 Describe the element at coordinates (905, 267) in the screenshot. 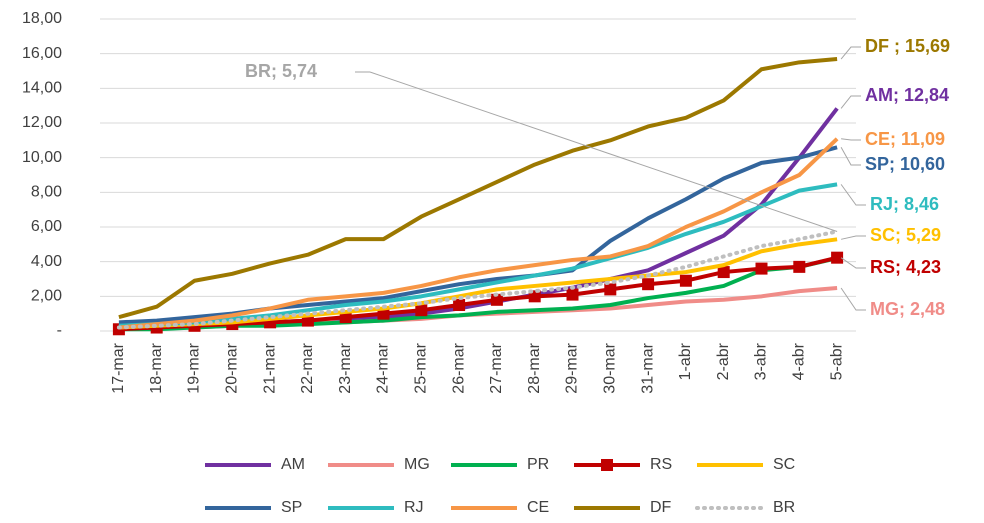

I see `end-label: RS; 4,23` at that location.